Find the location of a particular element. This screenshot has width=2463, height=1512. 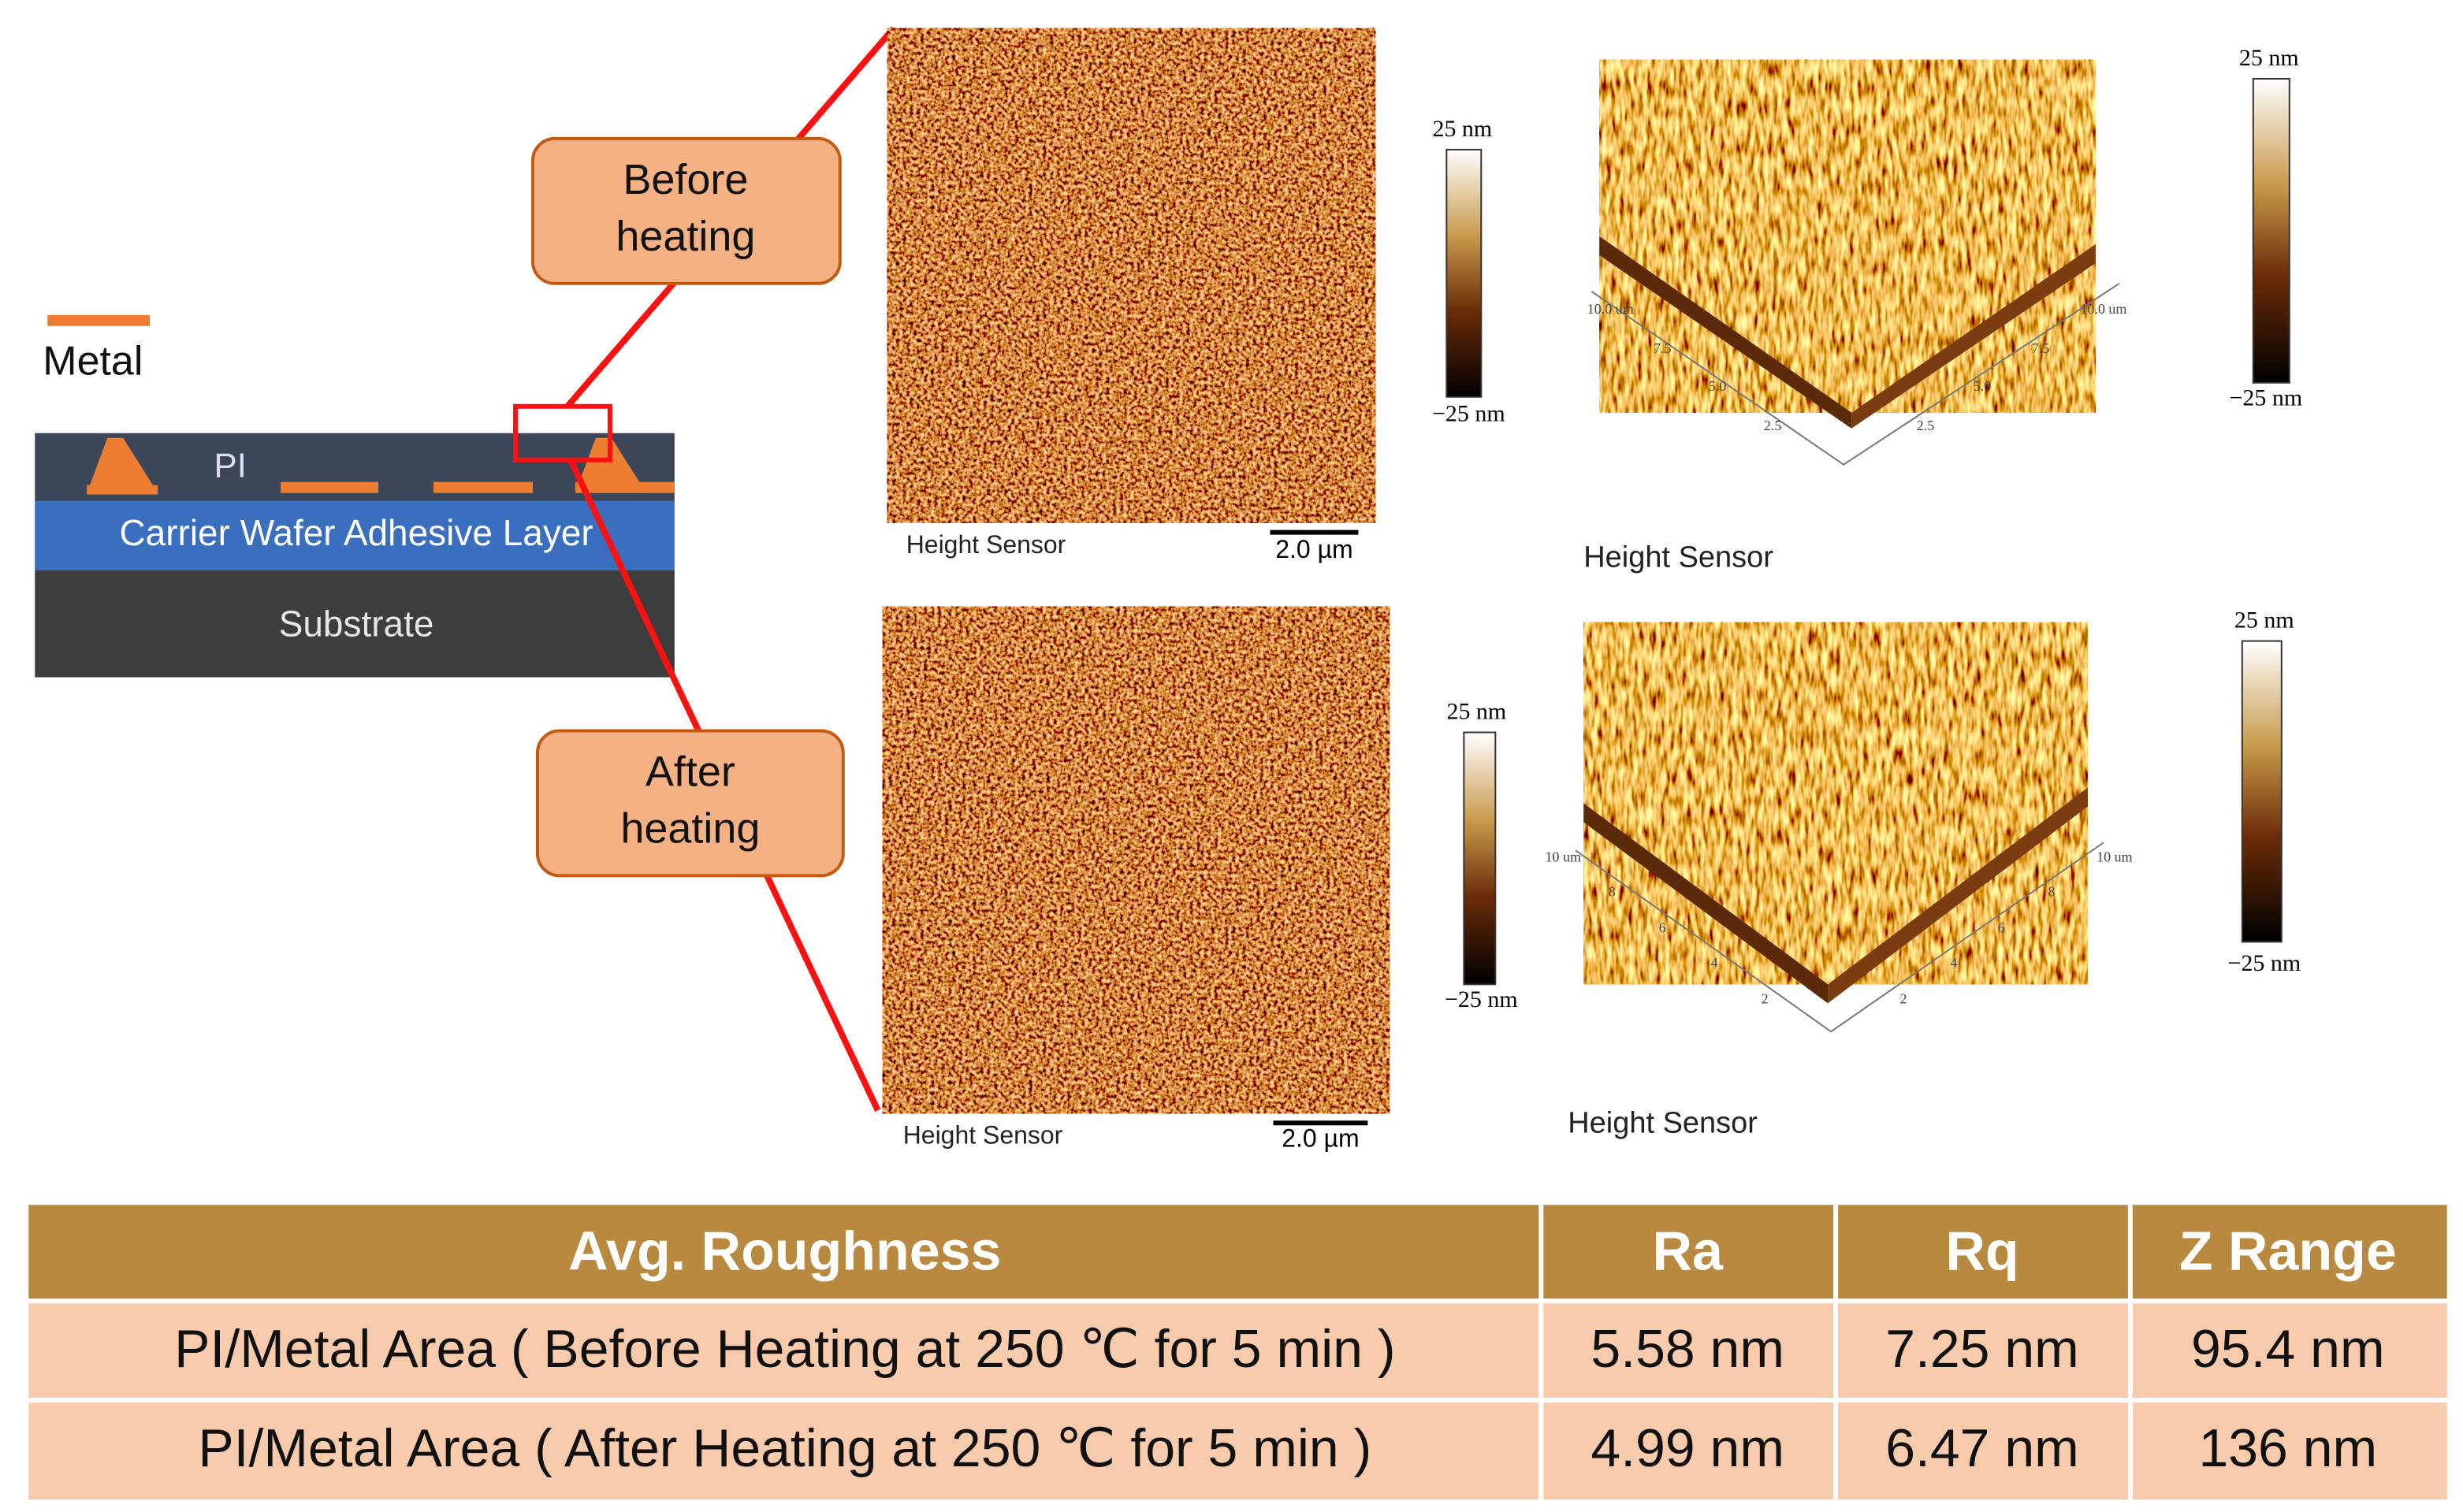

table-cell: 136 nm is located at coordinates (2287, 1448).